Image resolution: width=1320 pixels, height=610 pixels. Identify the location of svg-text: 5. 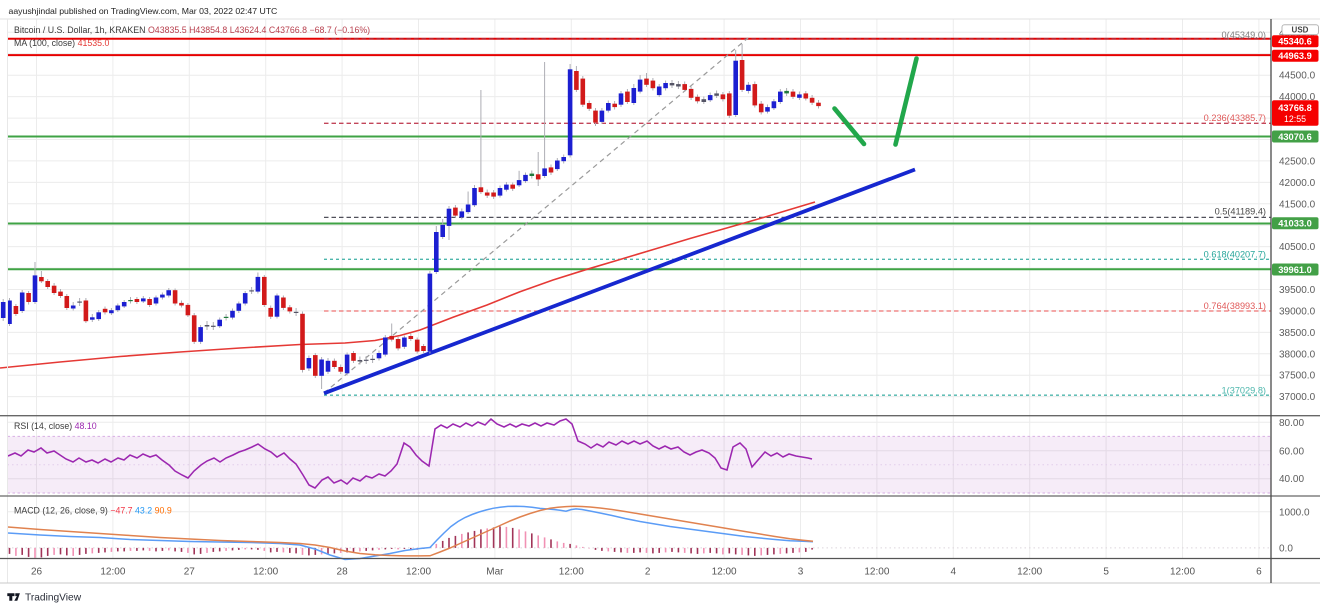
(1106, 572).